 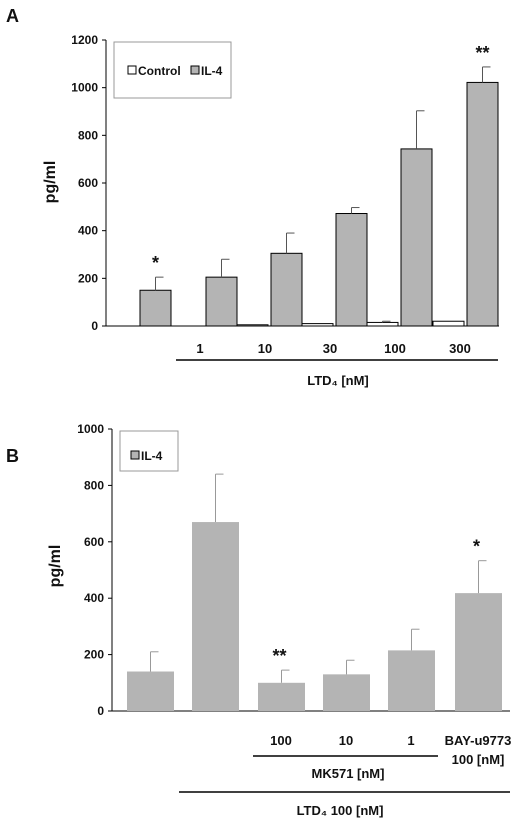 I want to click on panel-a-y-axis-label: pg/ml, so click(x=50, y=182).